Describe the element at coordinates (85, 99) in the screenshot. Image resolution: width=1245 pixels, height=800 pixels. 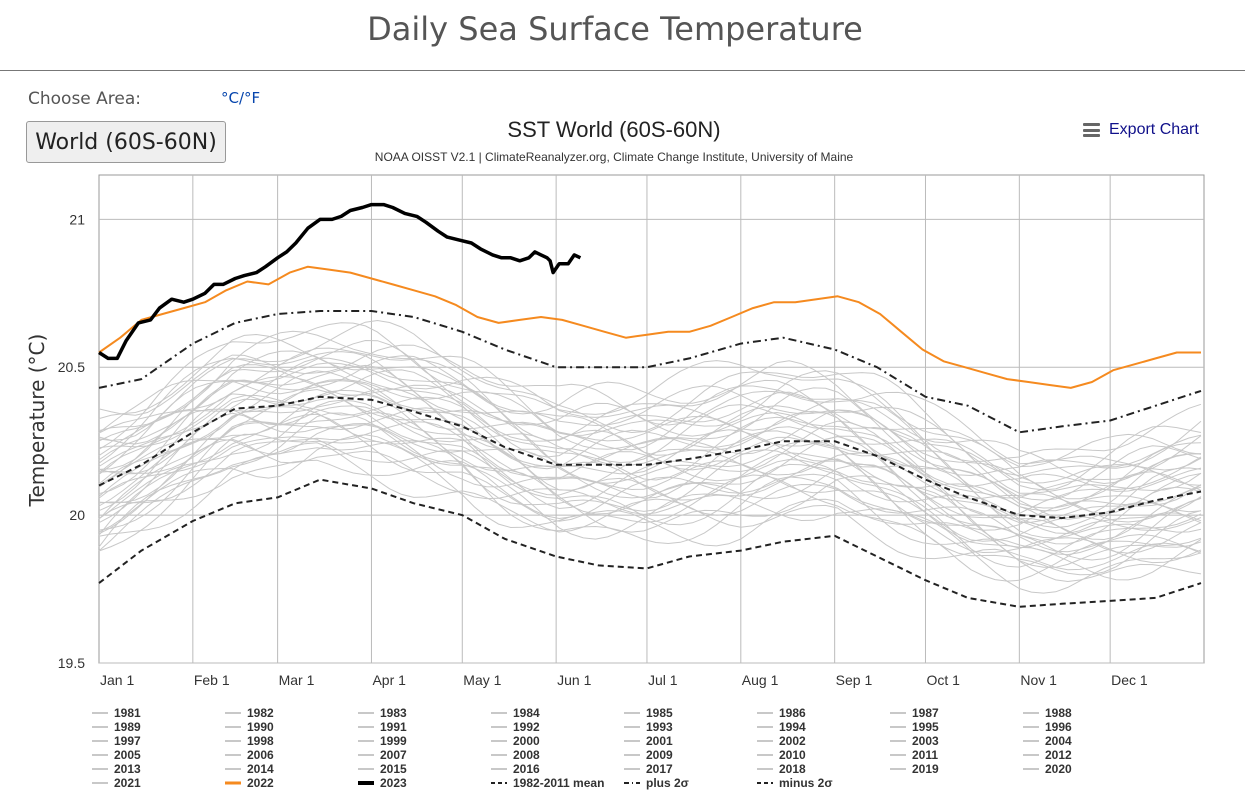
I see `choose-area-label: Choose Area:` at that location.